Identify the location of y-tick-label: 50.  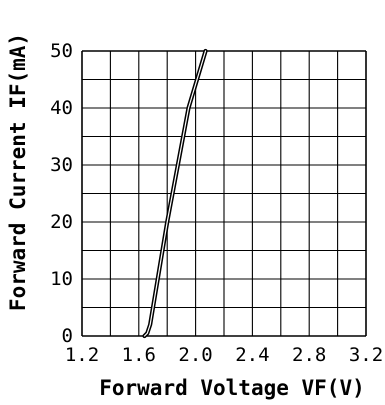
(61, 51).